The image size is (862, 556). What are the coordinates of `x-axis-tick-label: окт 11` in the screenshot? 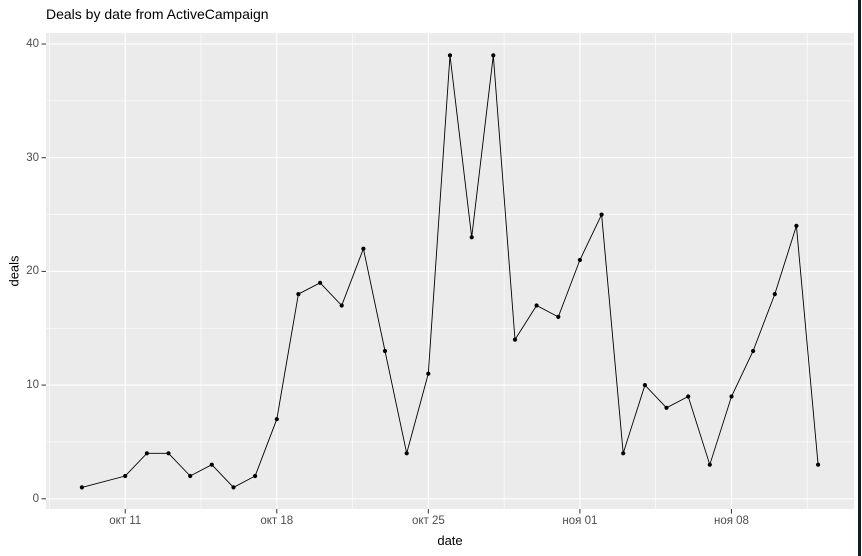 It's located at (125, 521).